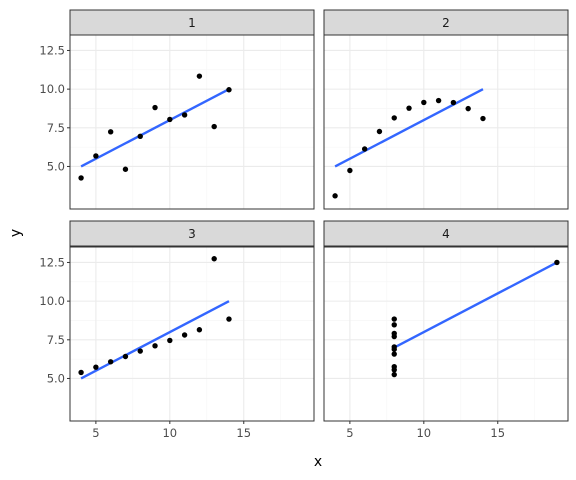 This screenshot has height=480, width=576. Describe the element at coordinates (318, 462) in the screenshot. I see `x-axis-title: x` at that location.